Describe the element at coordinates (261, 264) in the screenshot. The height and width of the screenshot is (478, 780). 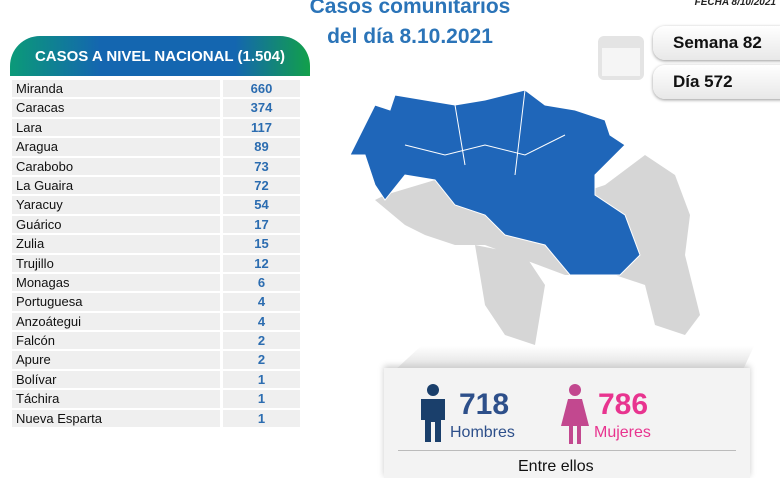
I see `case-count: 12` at that location.